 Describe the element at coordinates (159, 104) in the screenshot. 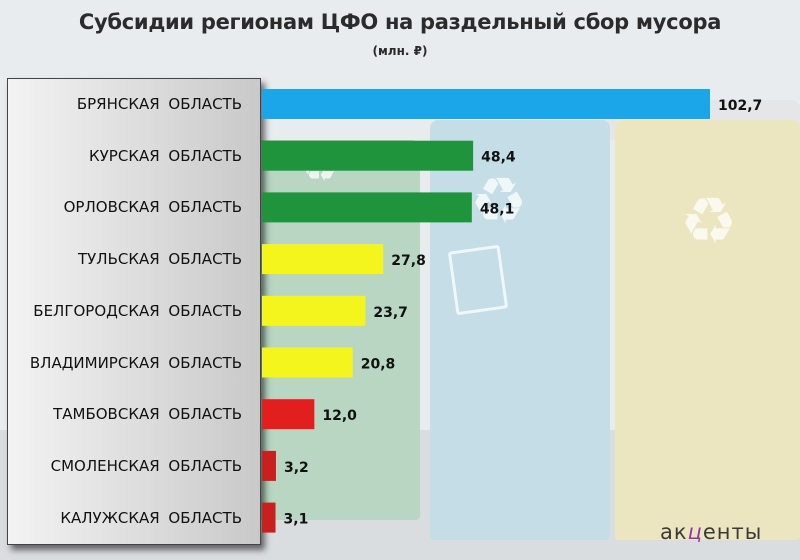

I see `category-label: БРЯНСКАЯ ОБЛАСТЬ` at that location.